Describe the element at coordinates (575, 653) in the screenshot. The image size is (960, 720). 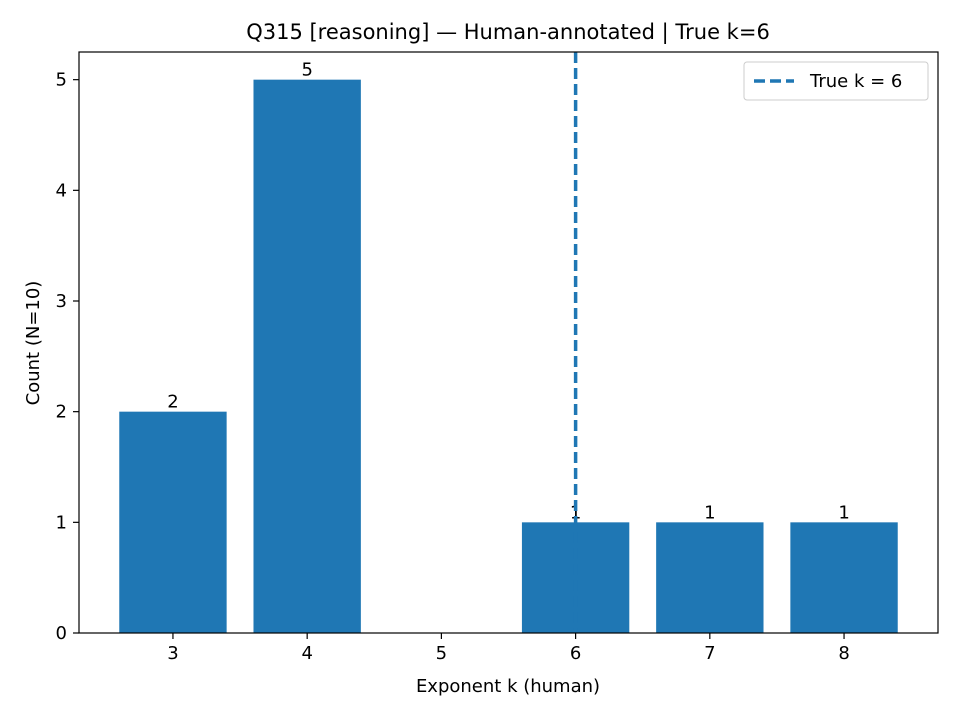
I see `x-tick-label: 6` at that location.